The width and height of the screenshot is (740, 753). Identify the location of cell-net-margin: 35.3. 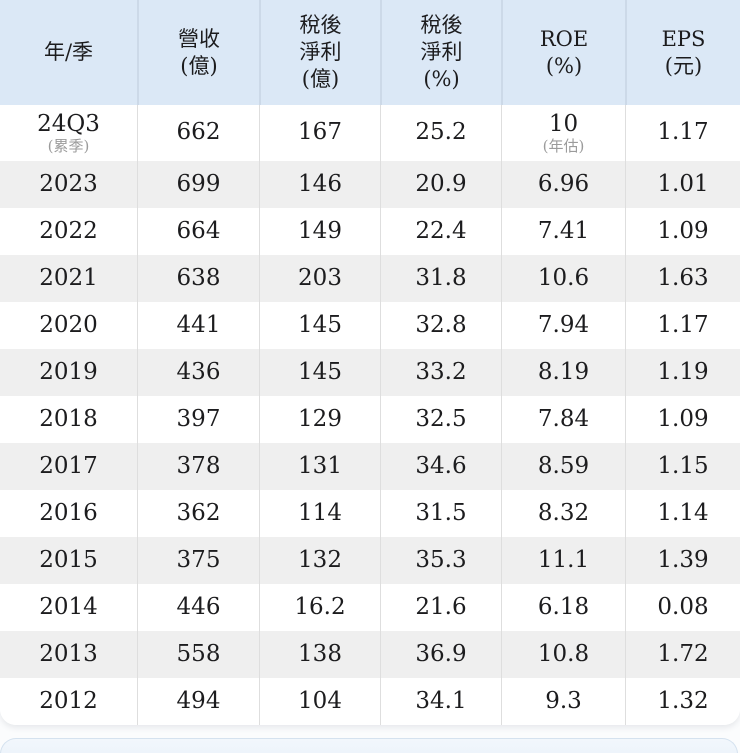
(440, 560).